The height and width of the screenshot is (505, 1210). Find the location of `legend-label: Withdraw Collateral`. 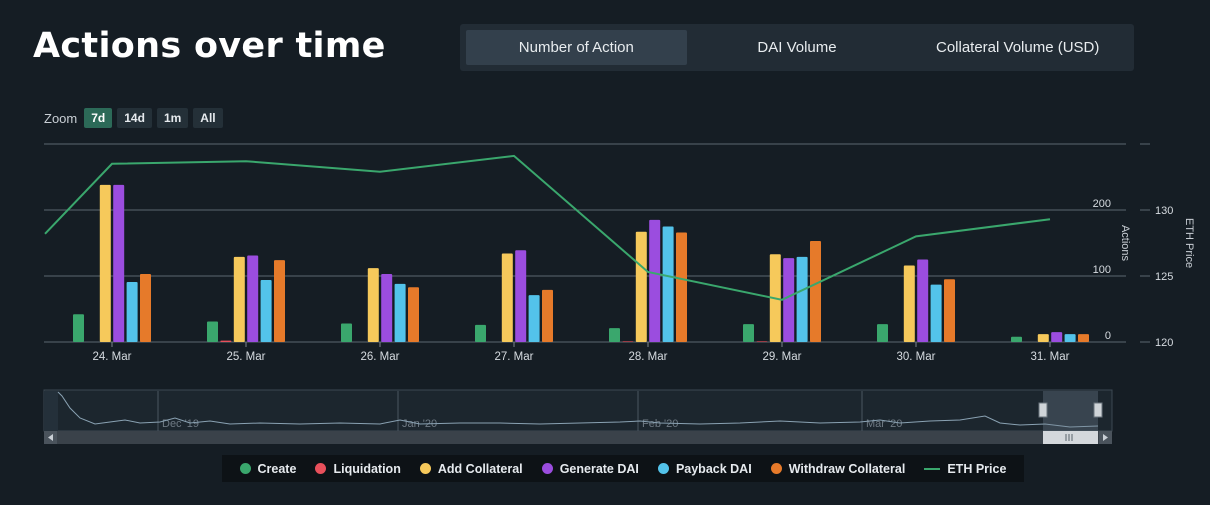

legend-label: Withdraw Collateral is located at coordinates (847, 468).